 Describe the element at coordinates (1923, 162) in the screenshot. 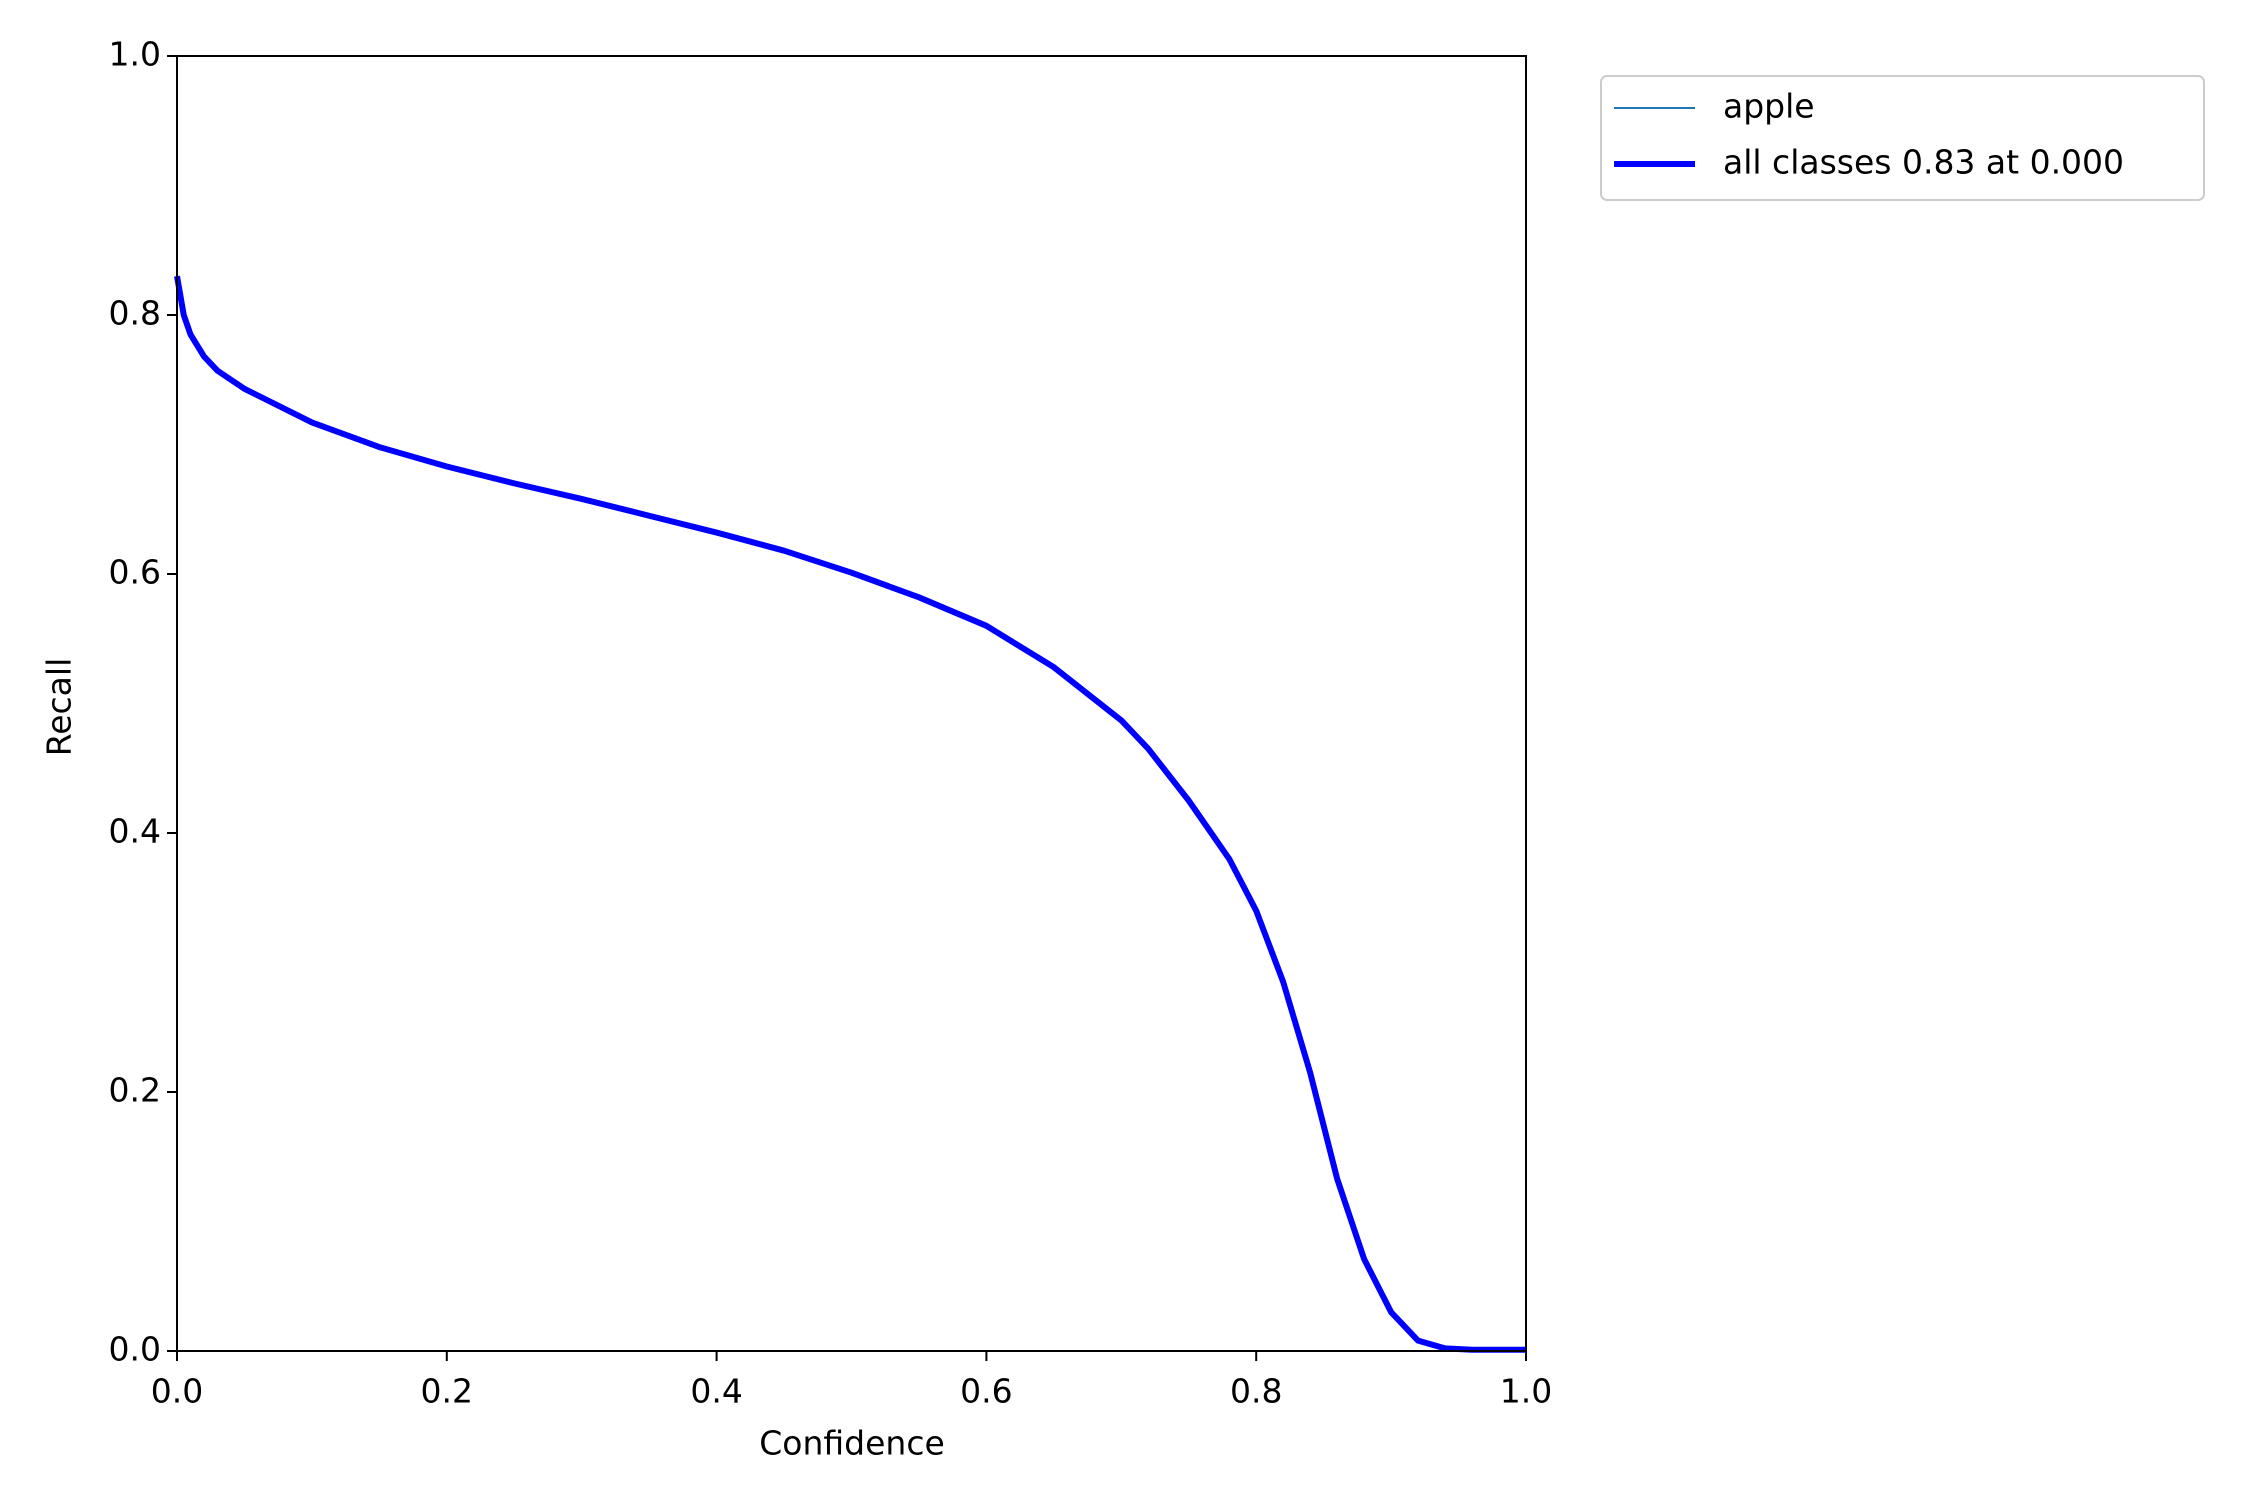

I see `legend-label: all classes 0.83 at 0.000` at that location.